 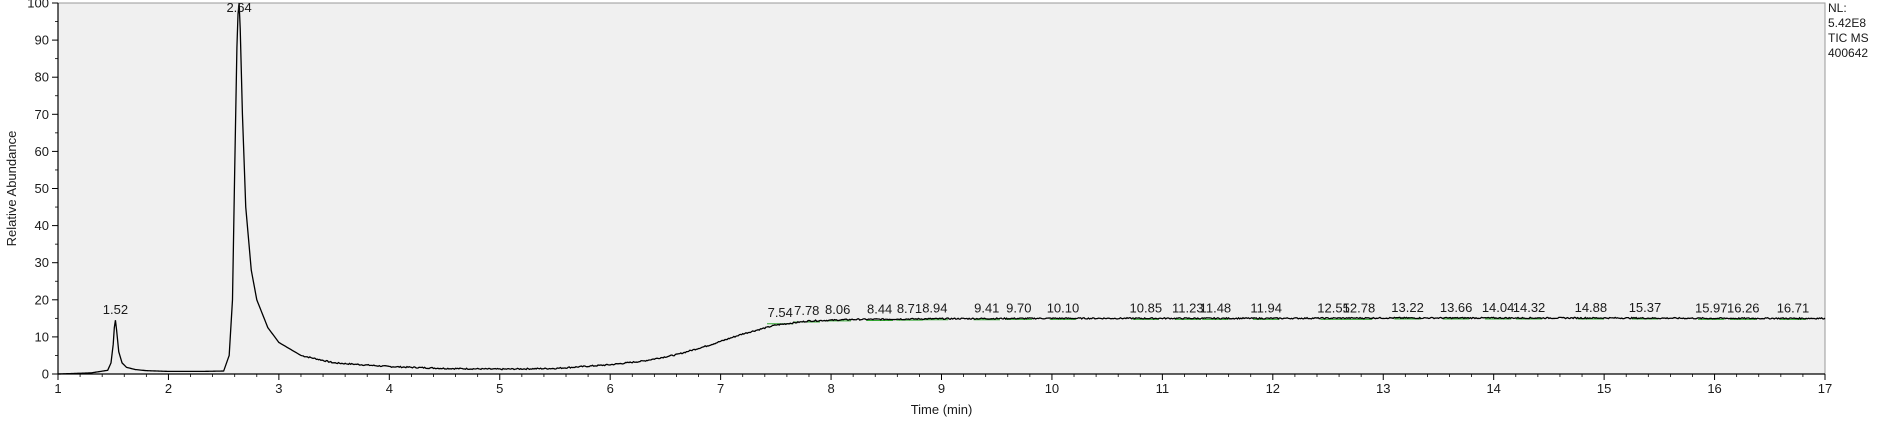 I want to click on x-tick-label: 6, so click(x=610, y=388).